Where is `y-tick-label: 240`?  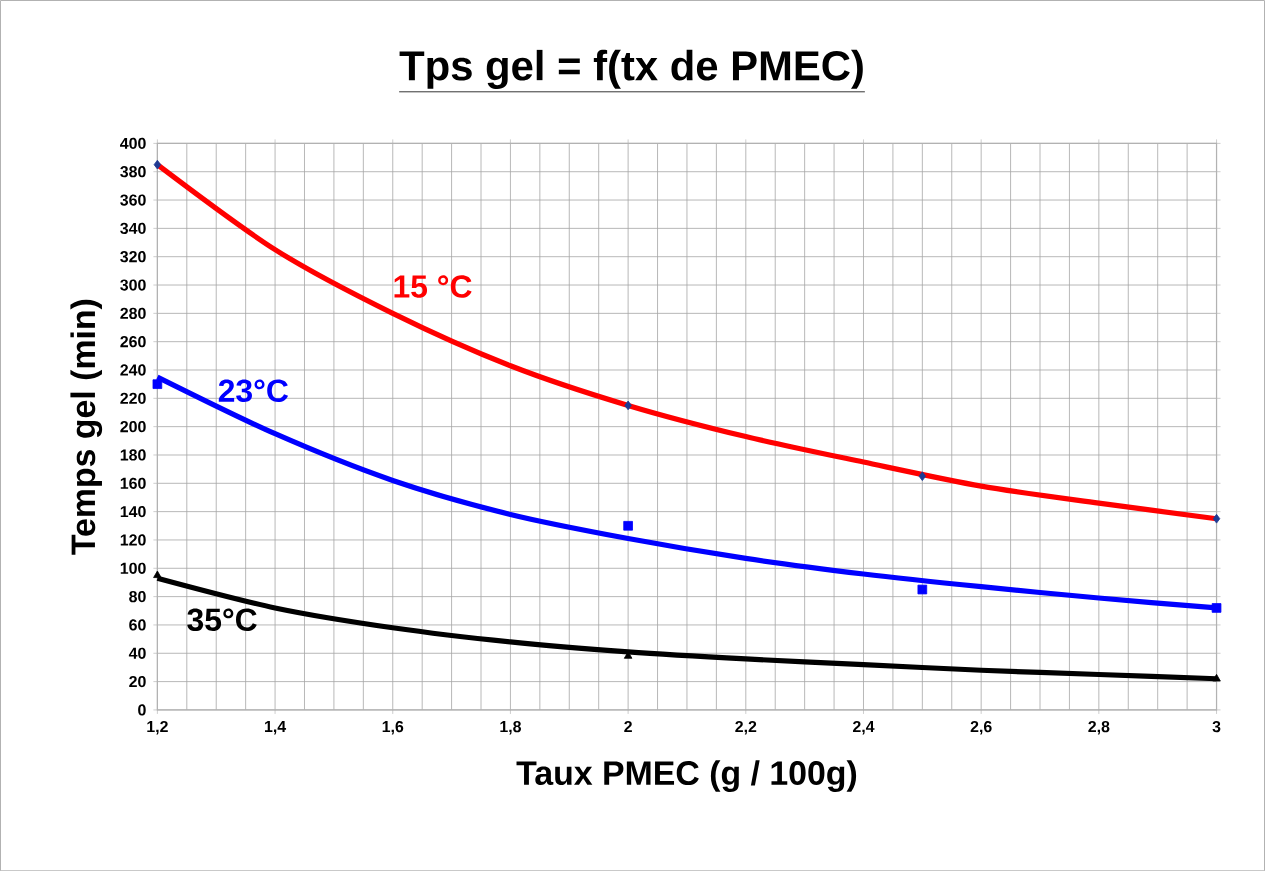 y-tick-label: 240 is located at coordinates (133, 370).